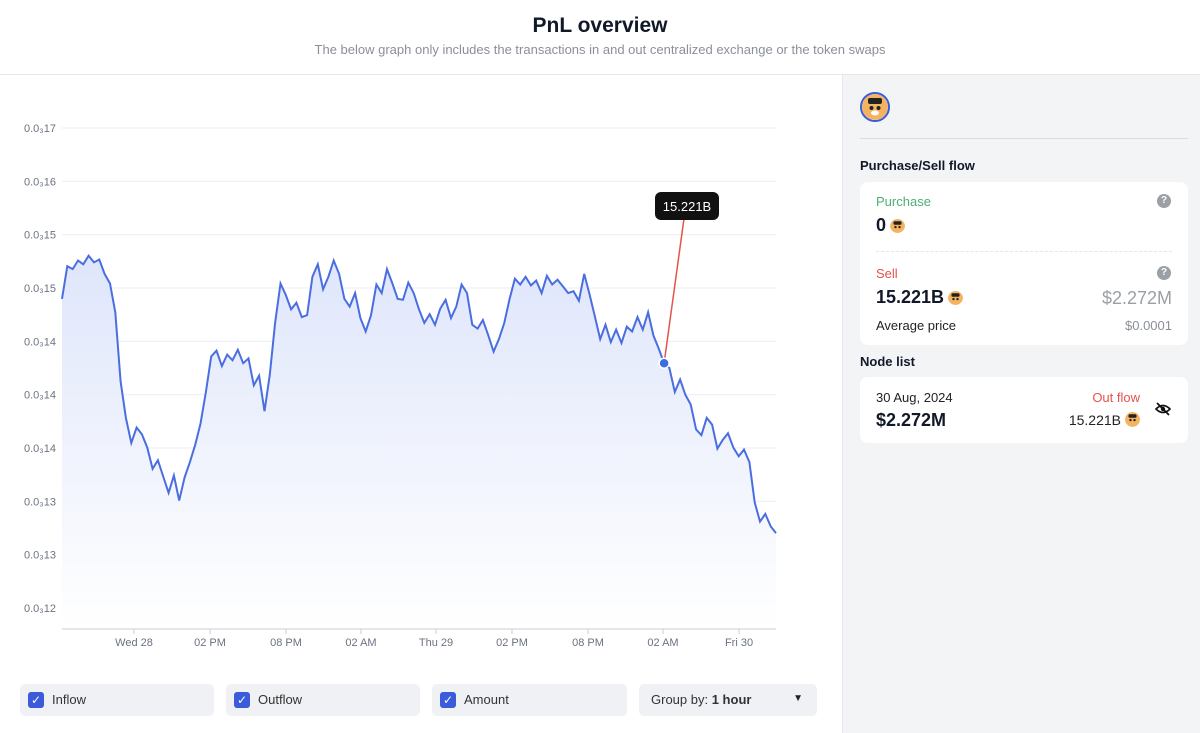  What do you see at coordinates (436, 643) in the screenshot?
I see `x-tick-label: Thu 29` at bounding box center [436, 643].